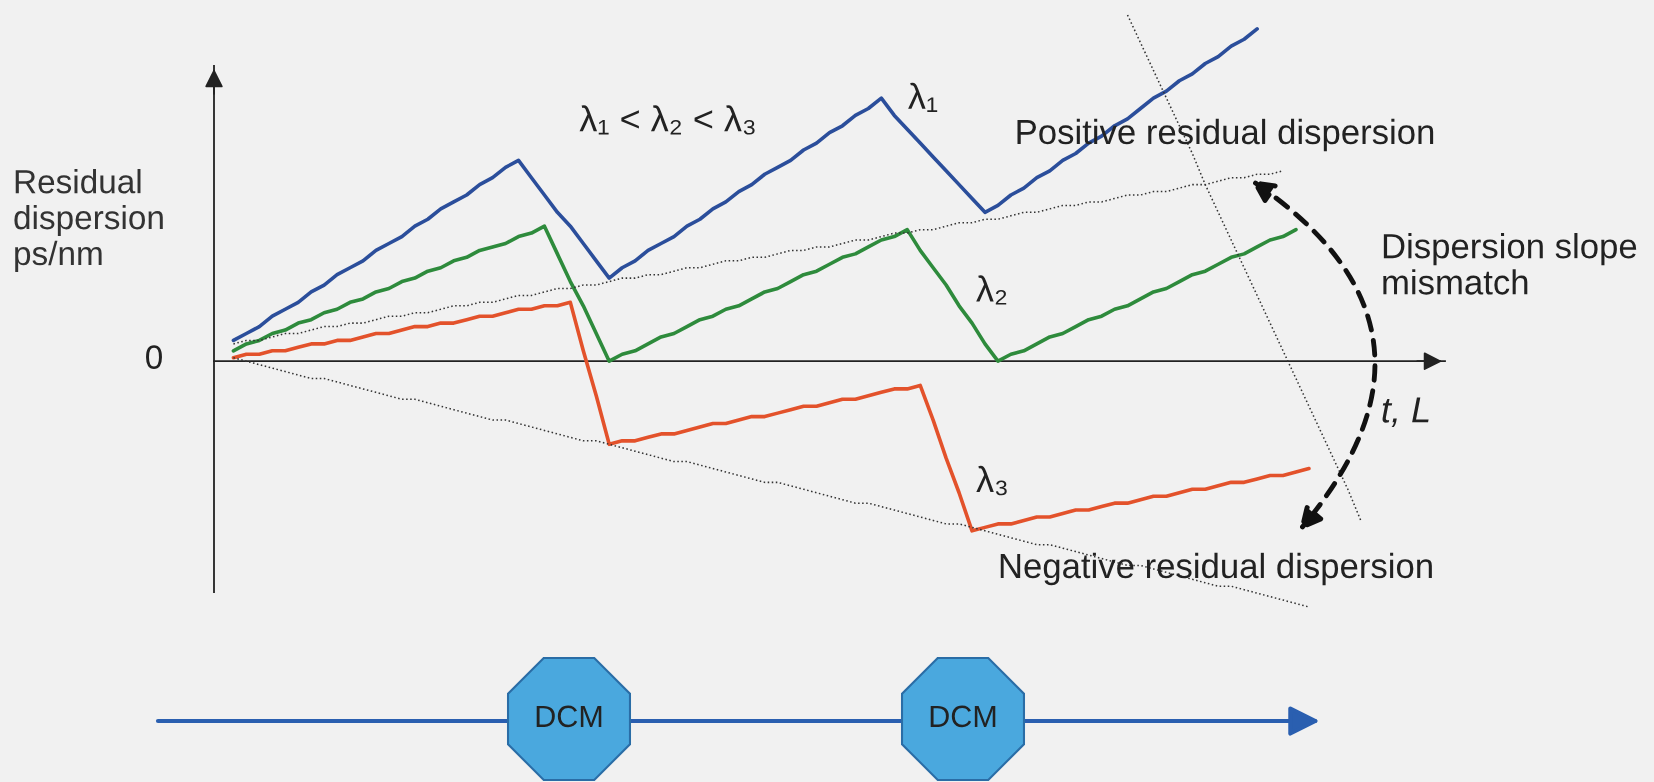 The image size is (1654, 782). What do you see at coordinates (154, 357) in the screenshot?
I see `text: 0` at bounding box center [154, 357].